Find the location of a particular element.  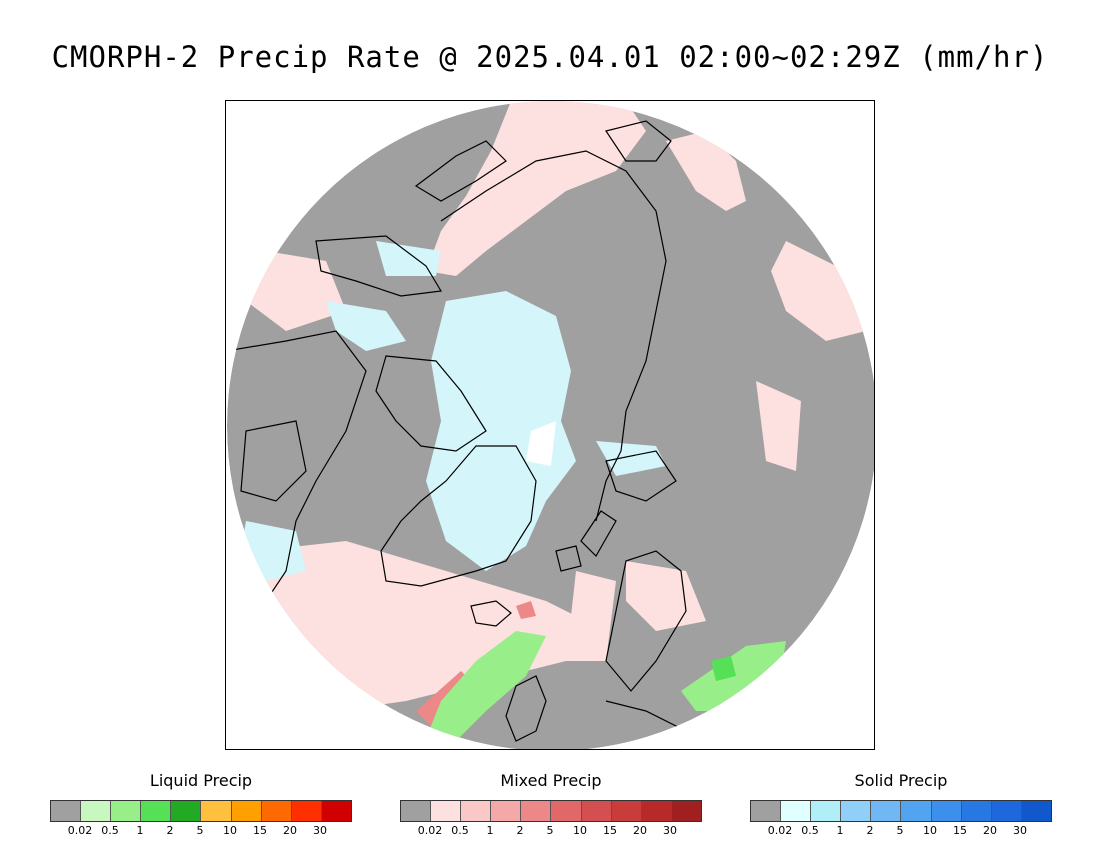

legend-solid: Solid Precip 0.02 0.5 1 2 5 10 15 20 30 is located at coordinates (901, 804).